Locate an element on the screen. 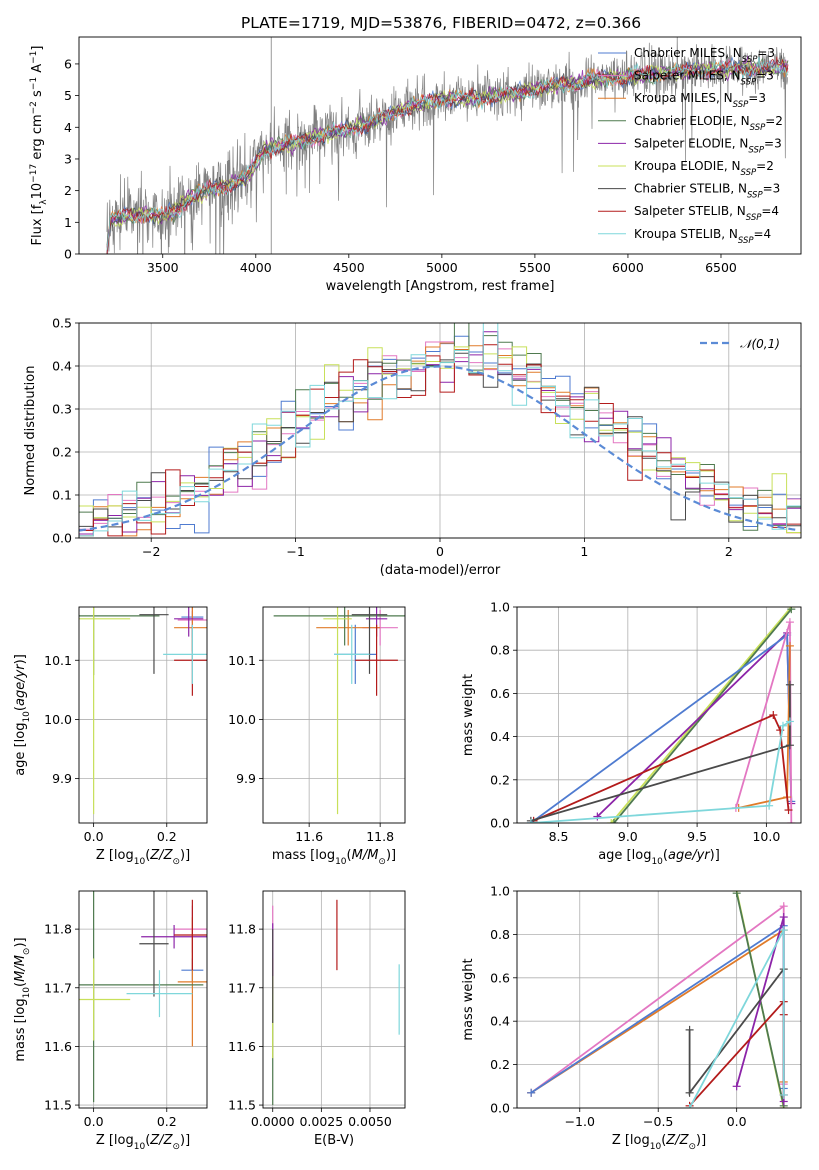  x-tick-label: 2 is located at coordinates (729, 551).